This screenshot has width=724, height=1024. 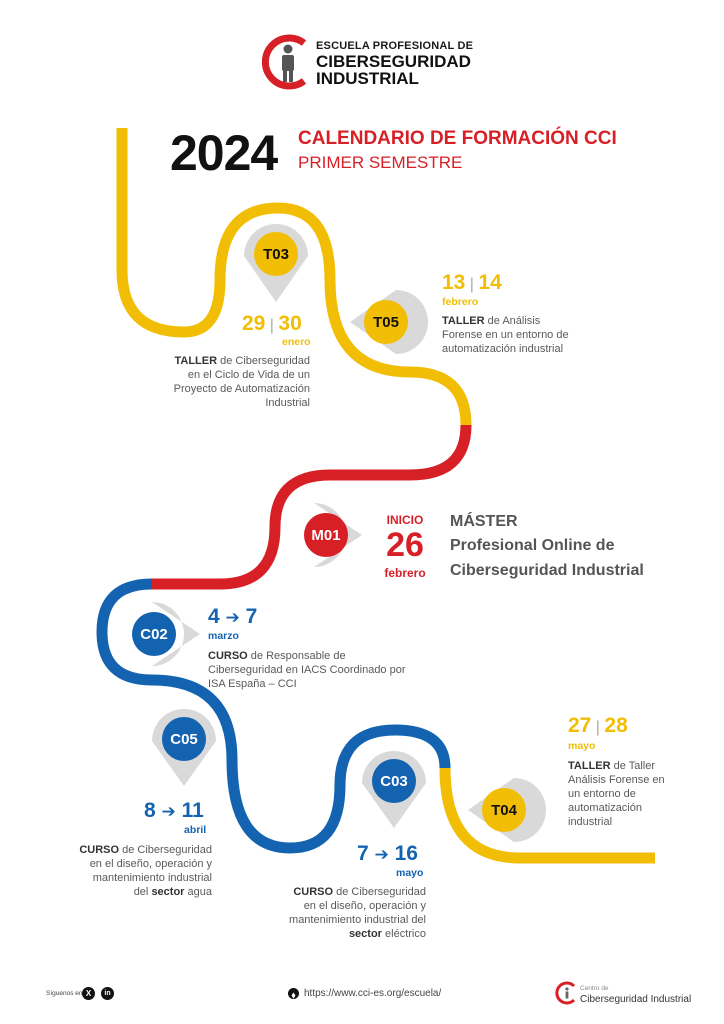 I want to click on c05-month: abril, so click(x=195, y=830).